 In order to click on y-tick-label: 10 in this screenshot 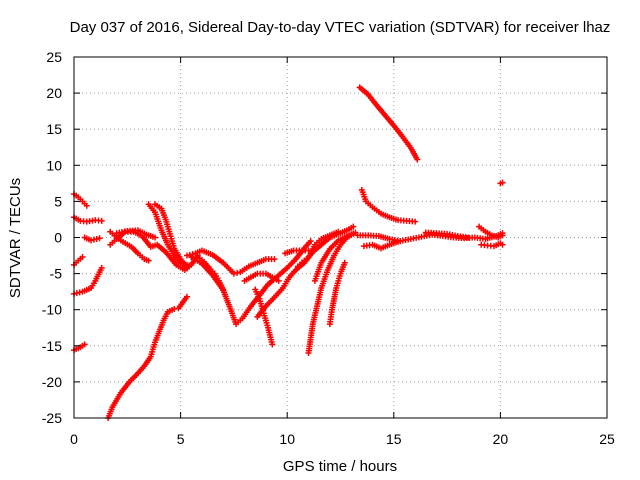, I will do `click(54, 165)`.